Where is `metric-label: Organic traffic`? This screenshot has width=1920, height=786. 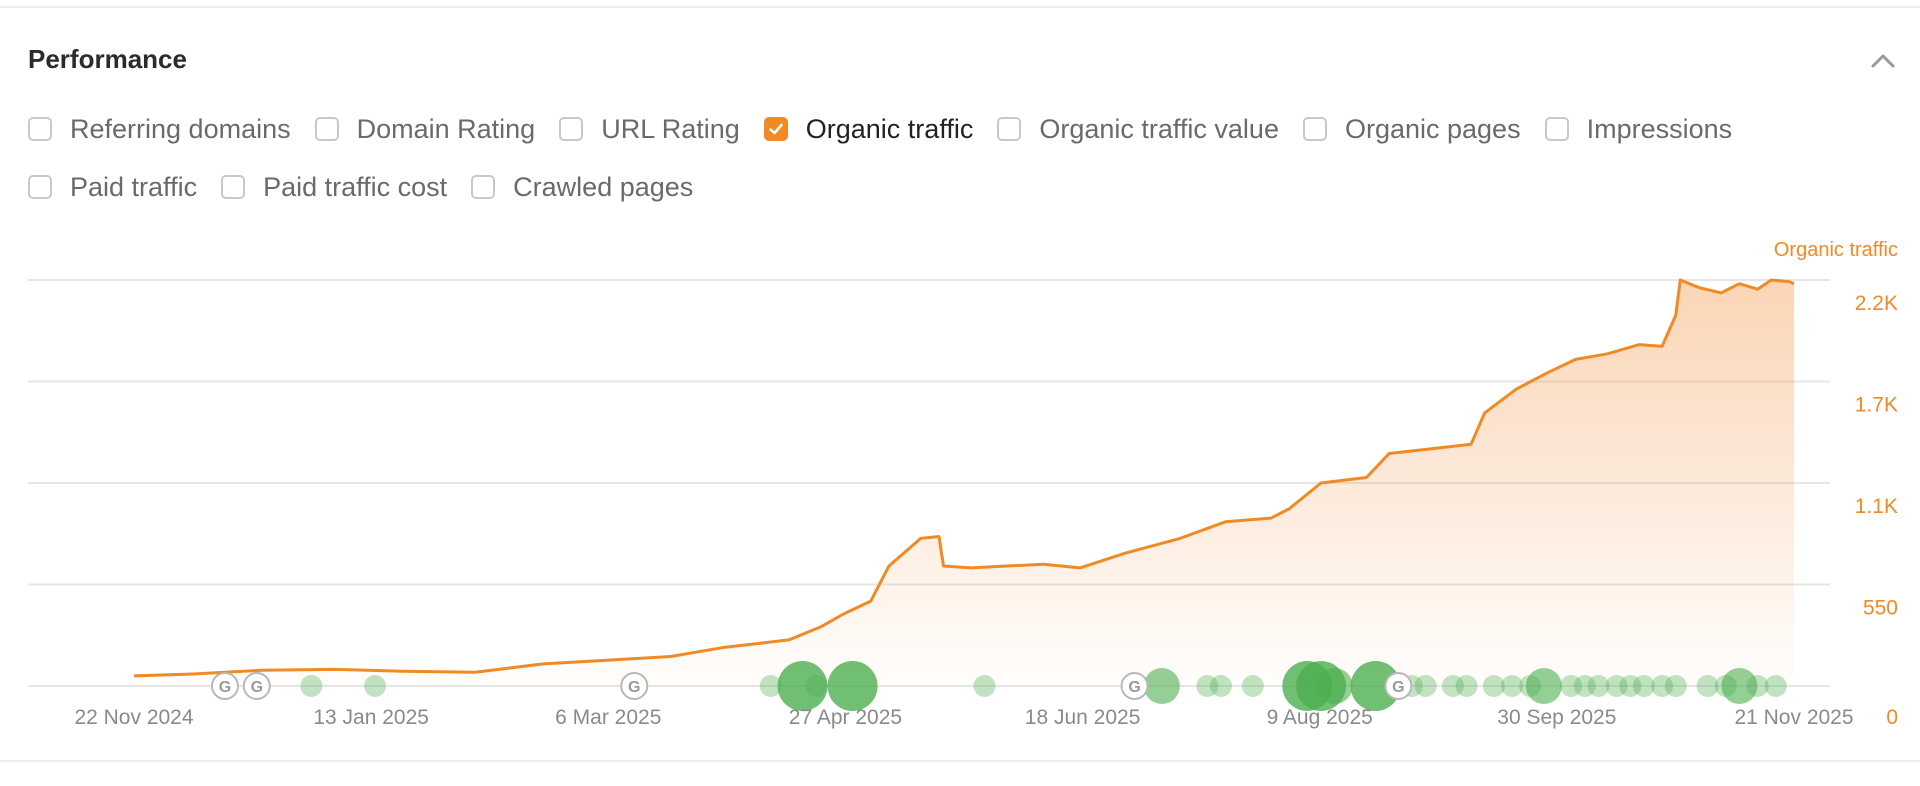 metric-label: Organic traffic is located at coordinates (889, 128).